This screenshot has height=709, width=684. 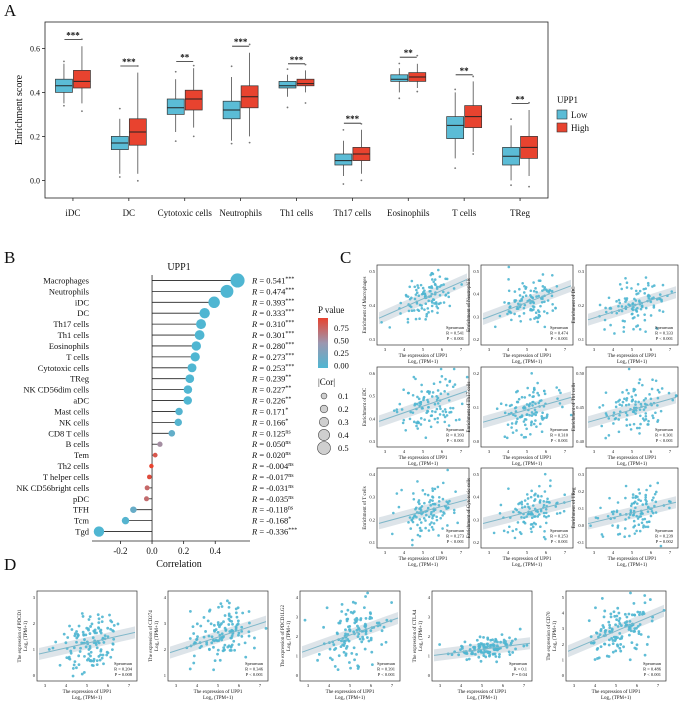 I want to click on panel-b-pvalue-tick: 0.00, so click(x=341, y=366).